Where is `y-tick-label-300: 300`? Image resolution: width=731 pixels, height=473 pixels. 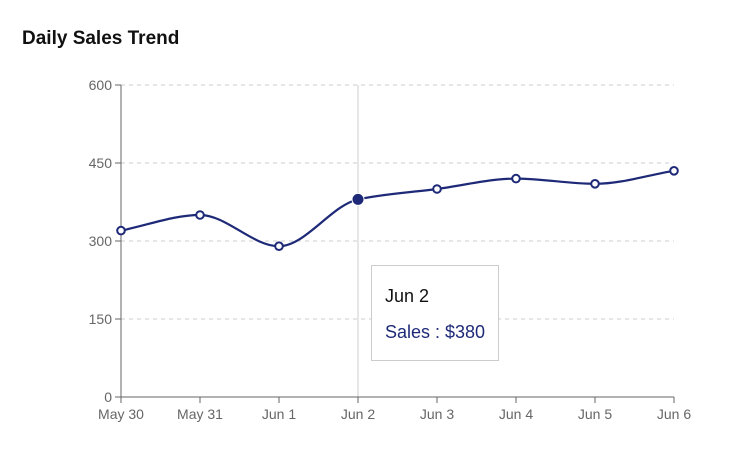
y-tick-label-300: 300 is located at coordinates (101, 241).